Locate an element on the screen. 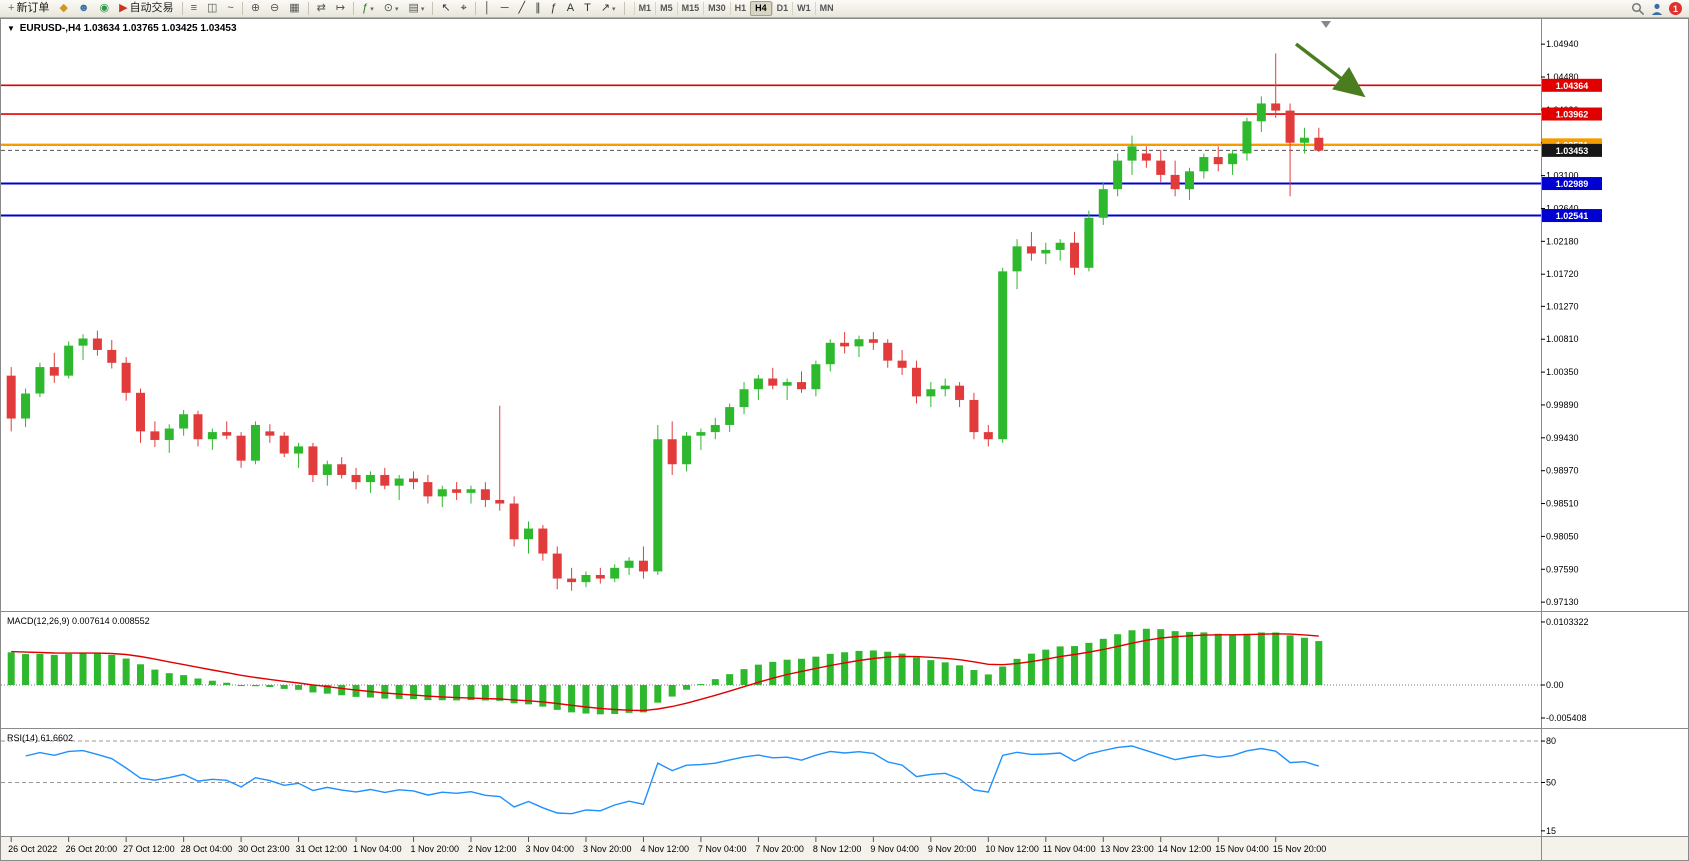  new-order-button: + 新订单 is located at coordinates (28, 8).